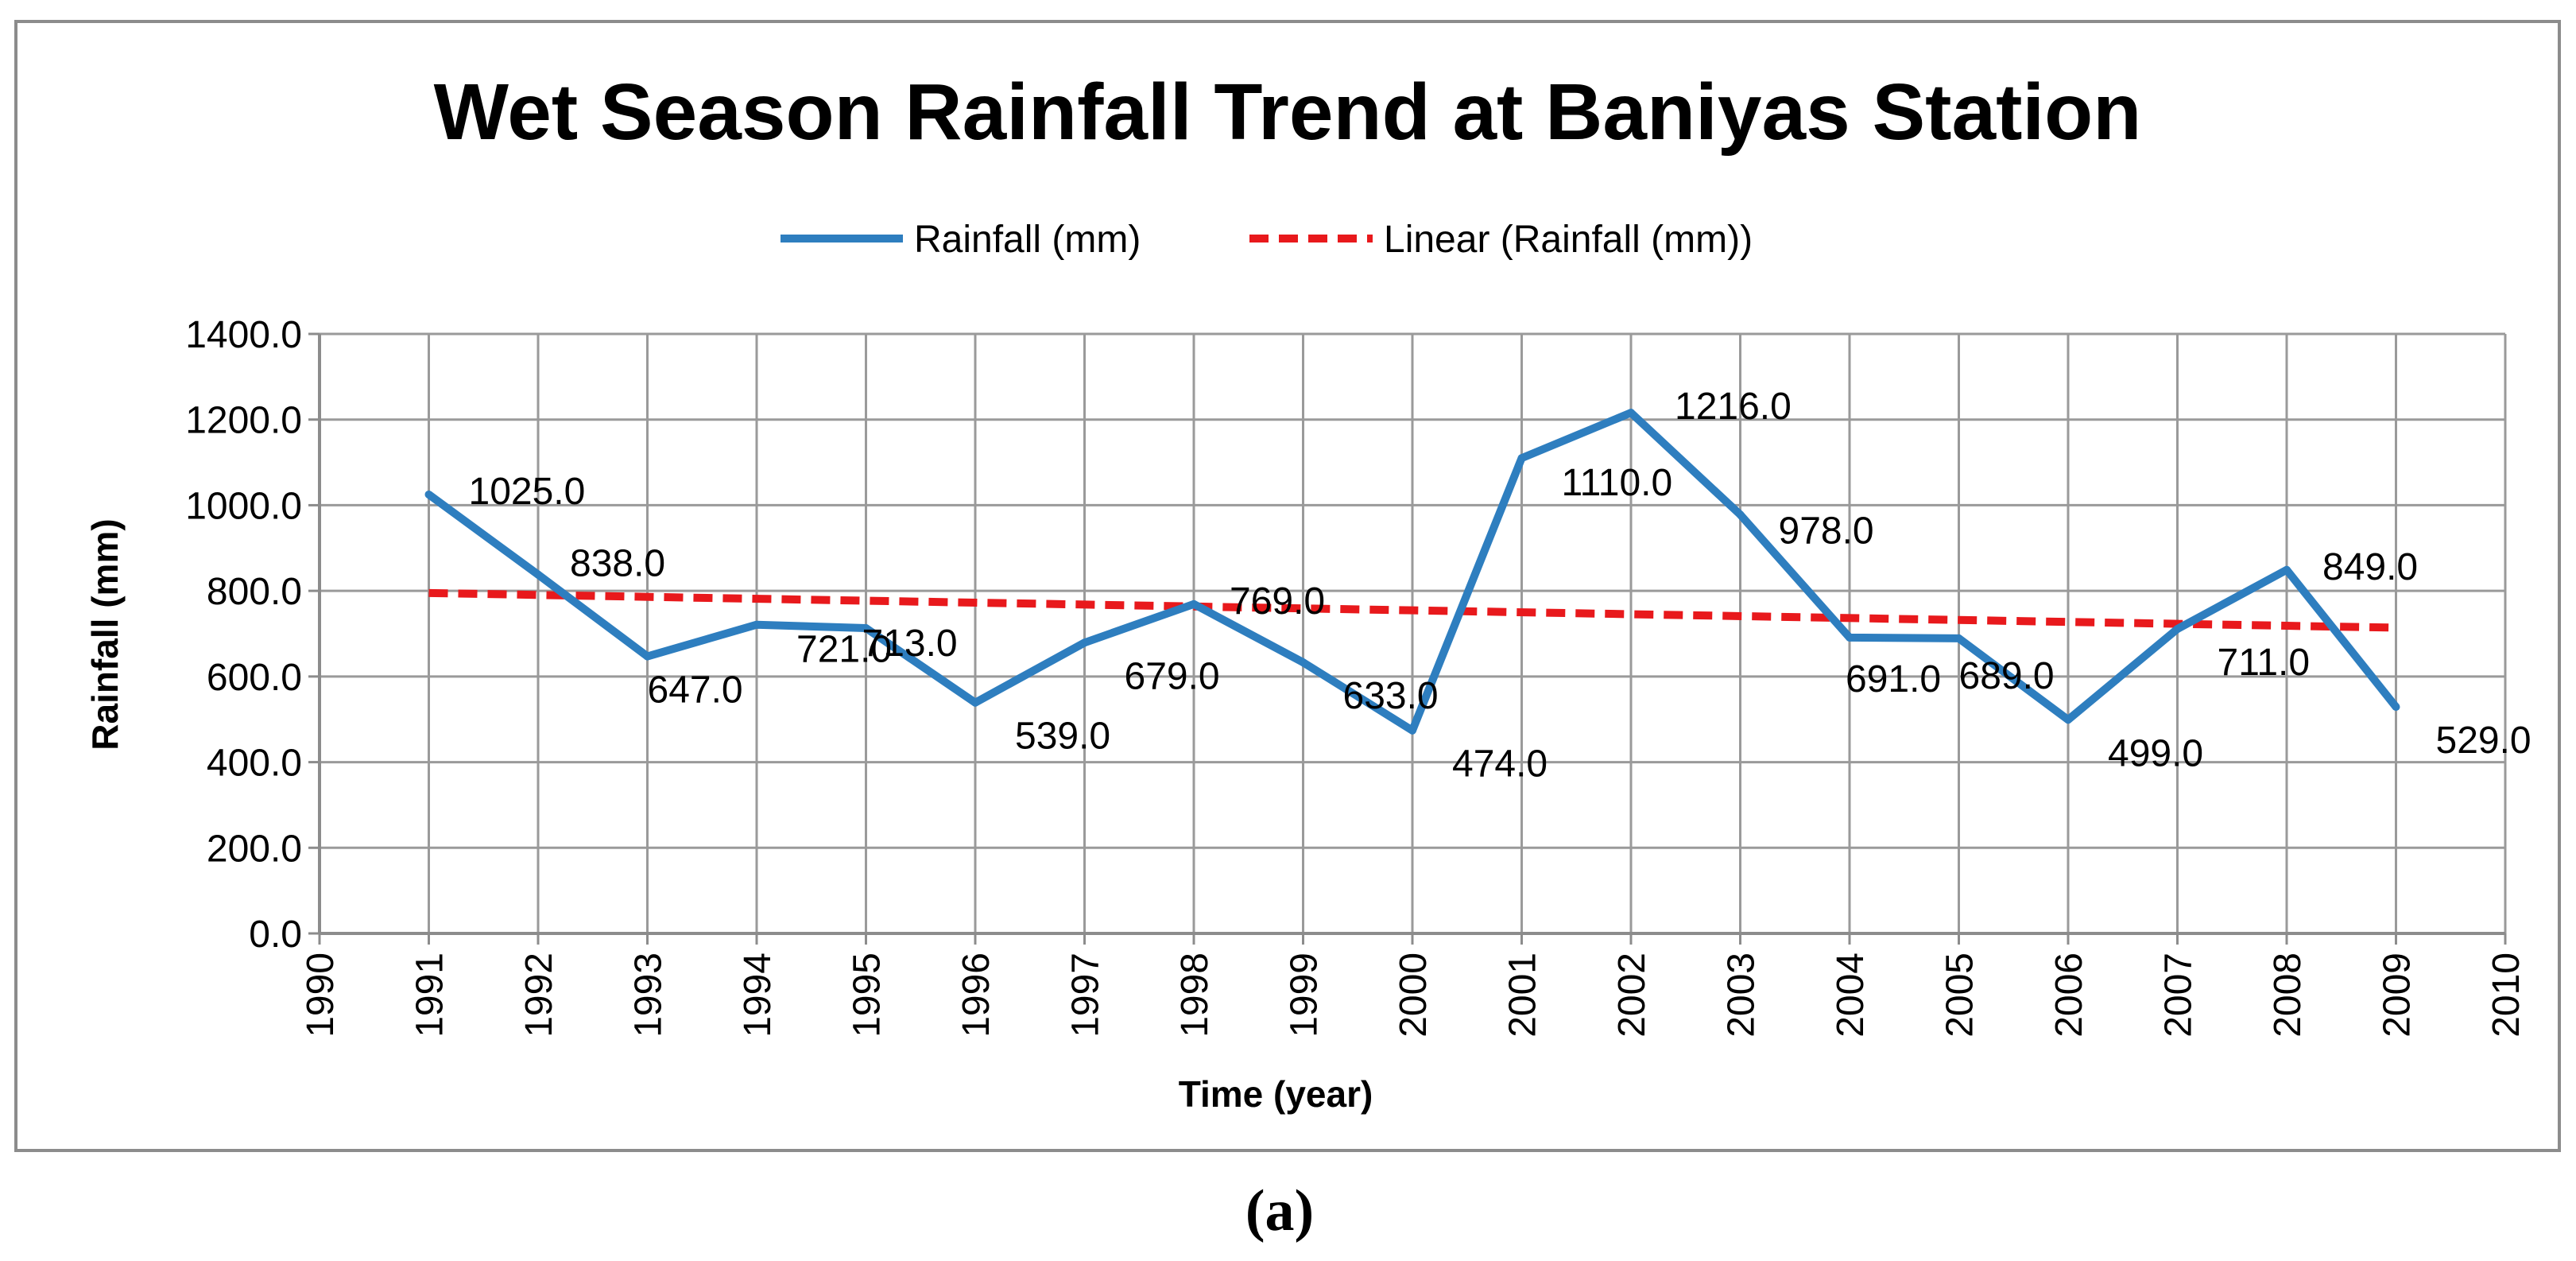 The width and height of the screenshot is (2576, 1261). Describe the element at coordinates (695, 690) in the screenshot. I see `data-label: 647.0` at that location.